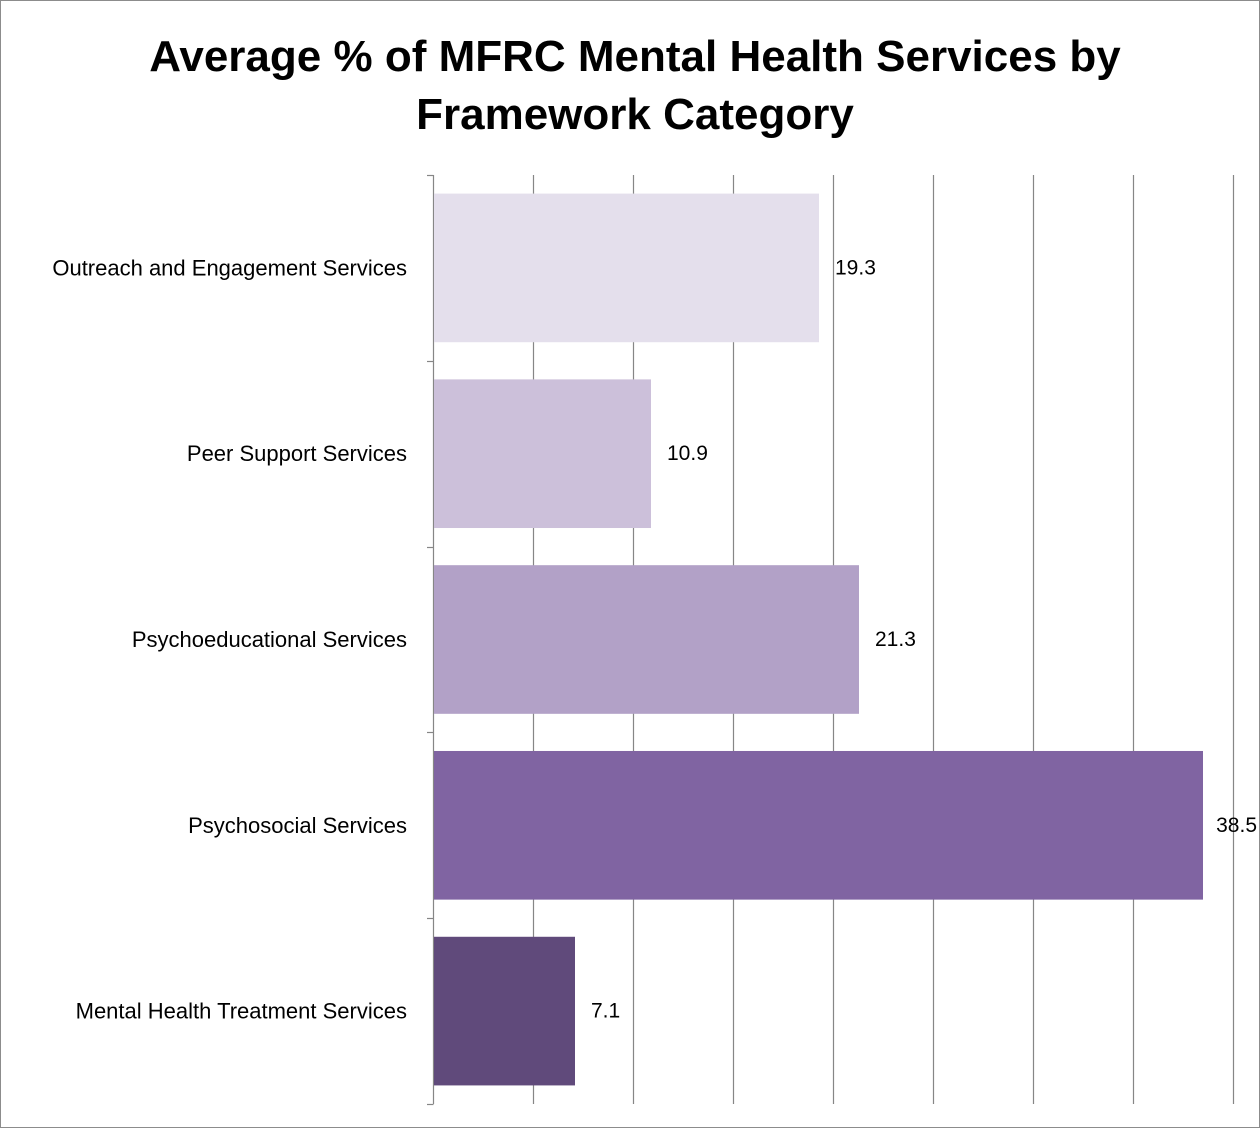  What do you see at coordinates (297, 453) in the screenshot?
I see `category-label: Peer Support Services` at bounding box center [297, 453].